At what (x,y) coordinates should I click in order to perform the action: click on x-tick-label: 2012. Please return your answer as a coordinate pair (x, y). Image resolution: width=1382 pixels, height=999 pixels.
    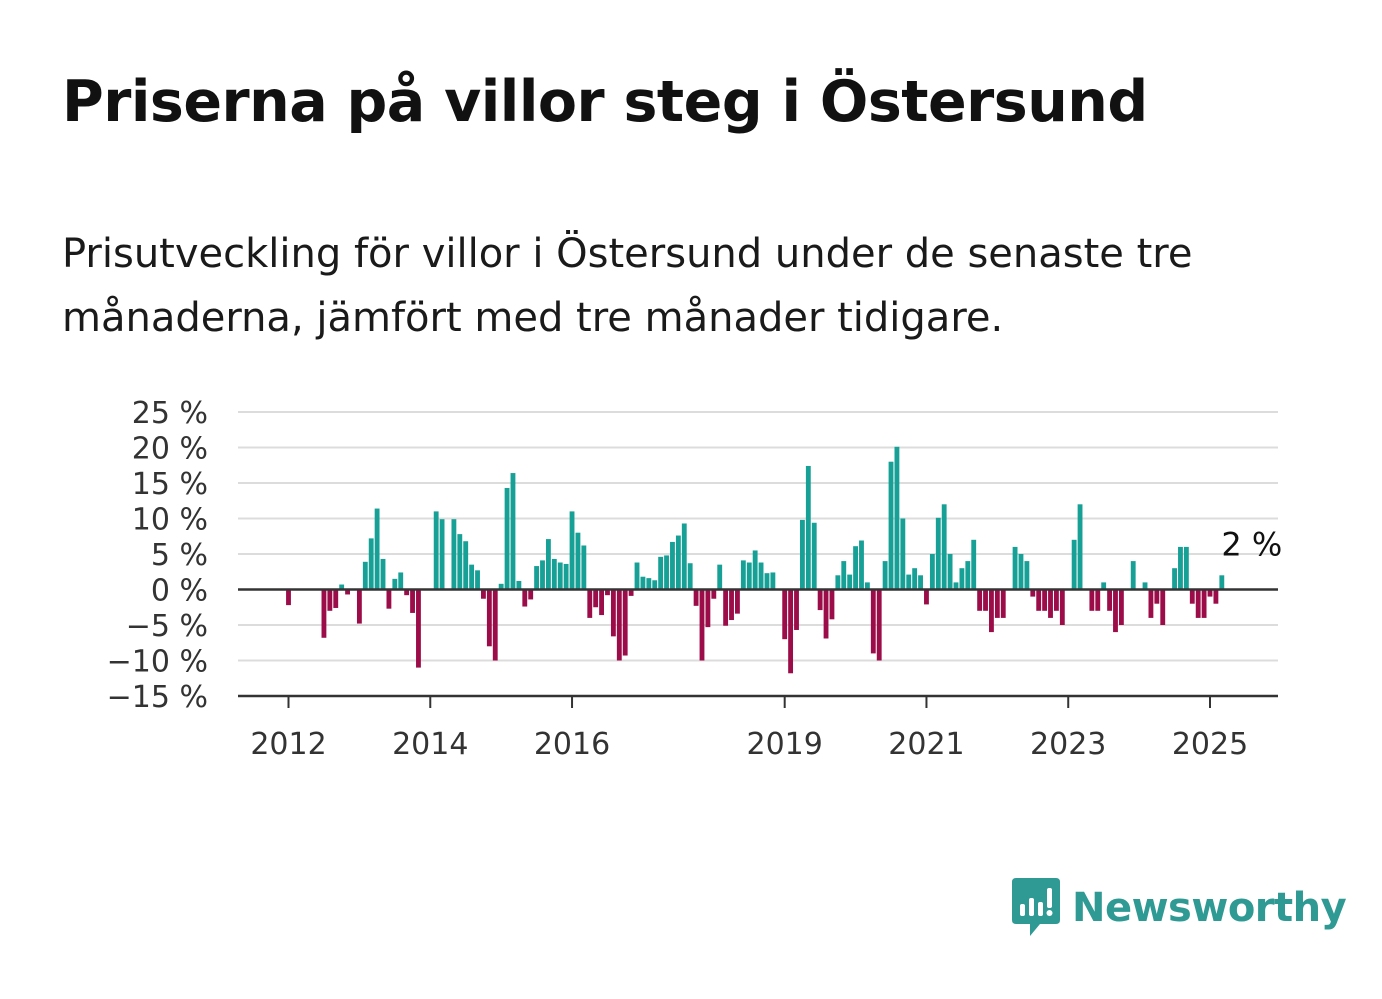
    Looking at the image, I should click on (288, 744).